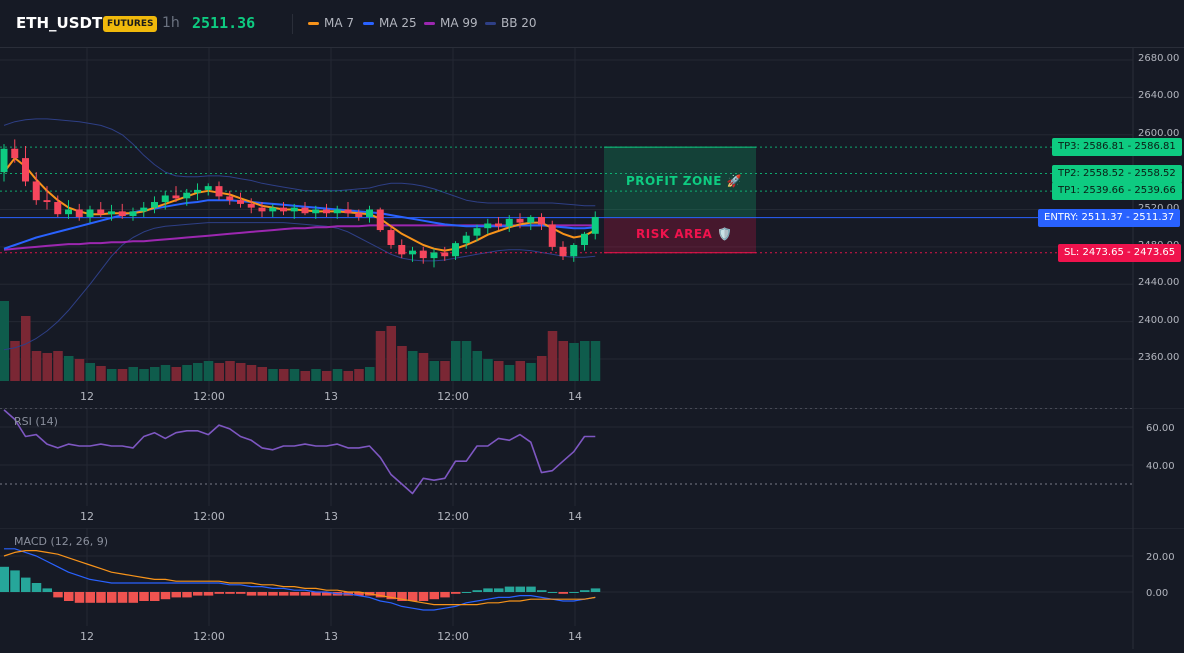 Image resolution: width=1184 pixels, height=653 pixels. Describe the element at coordinates (1129, 191) in the screenshot. I see `tp1-tag-sep: -` at that location.